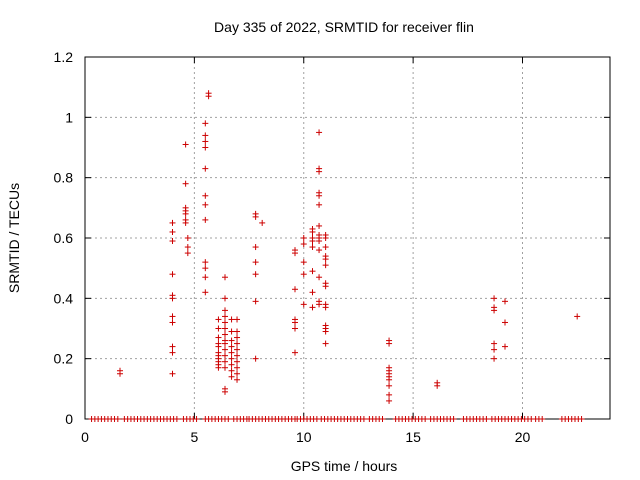 Image resolution: width=640 pixels, height=480 pixels. What do you see at coordinates (413, 437) in the screenshot?
I see `x-tick-label: 15` at bounding box center [413, 437].